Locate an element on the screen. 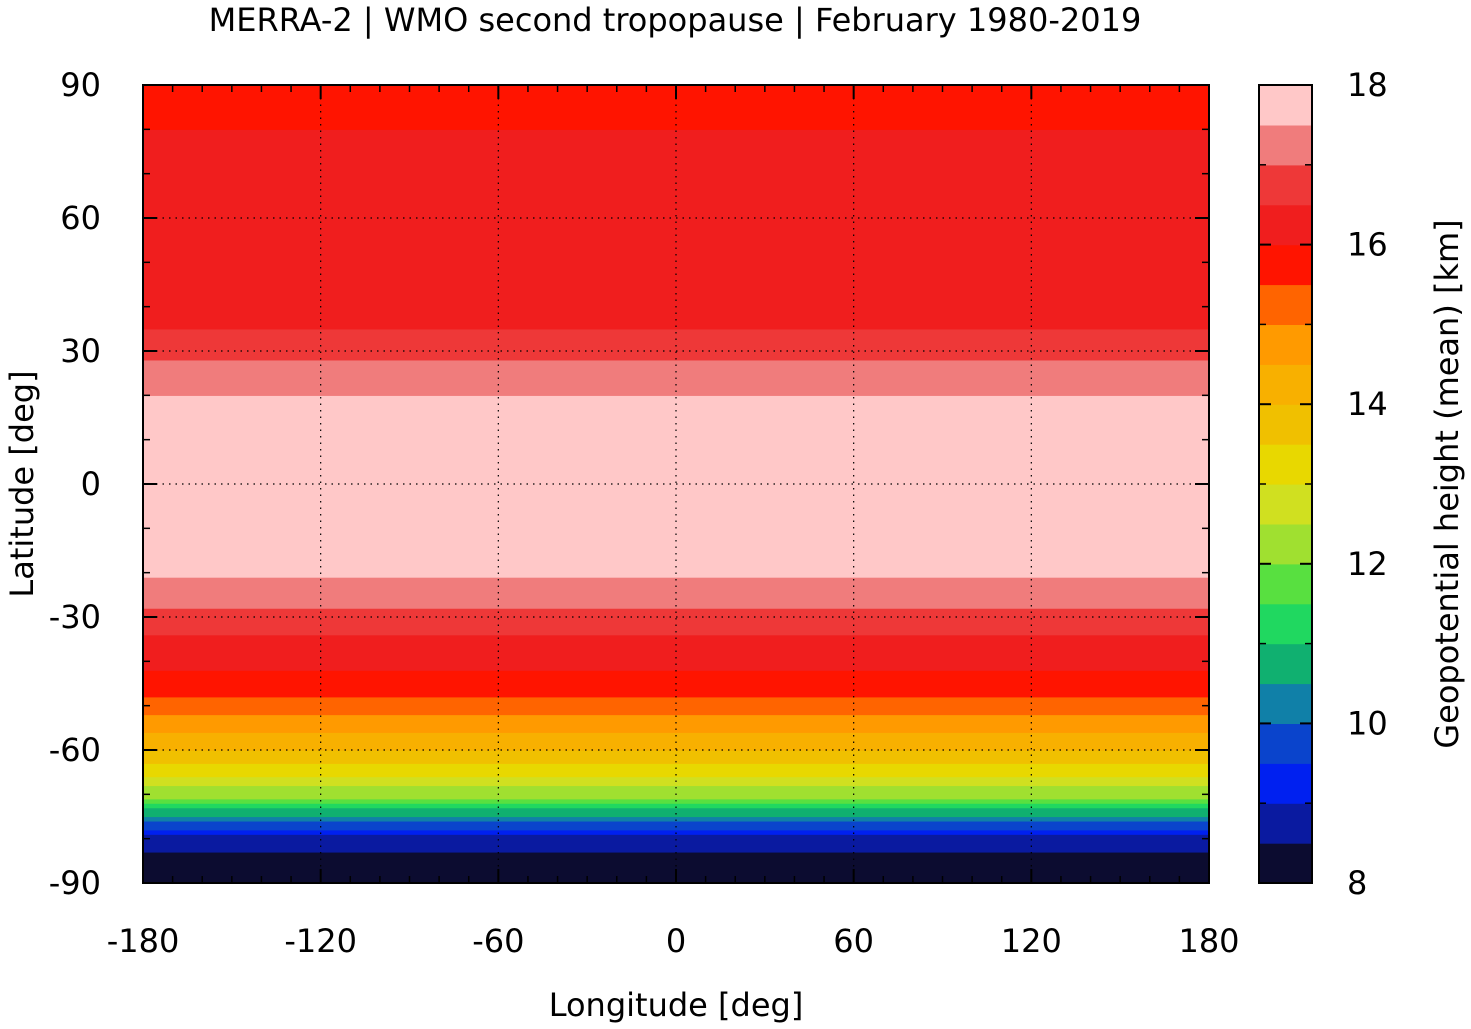  colorbar-tick-label: 10 is located at coordinates (1367, 723).